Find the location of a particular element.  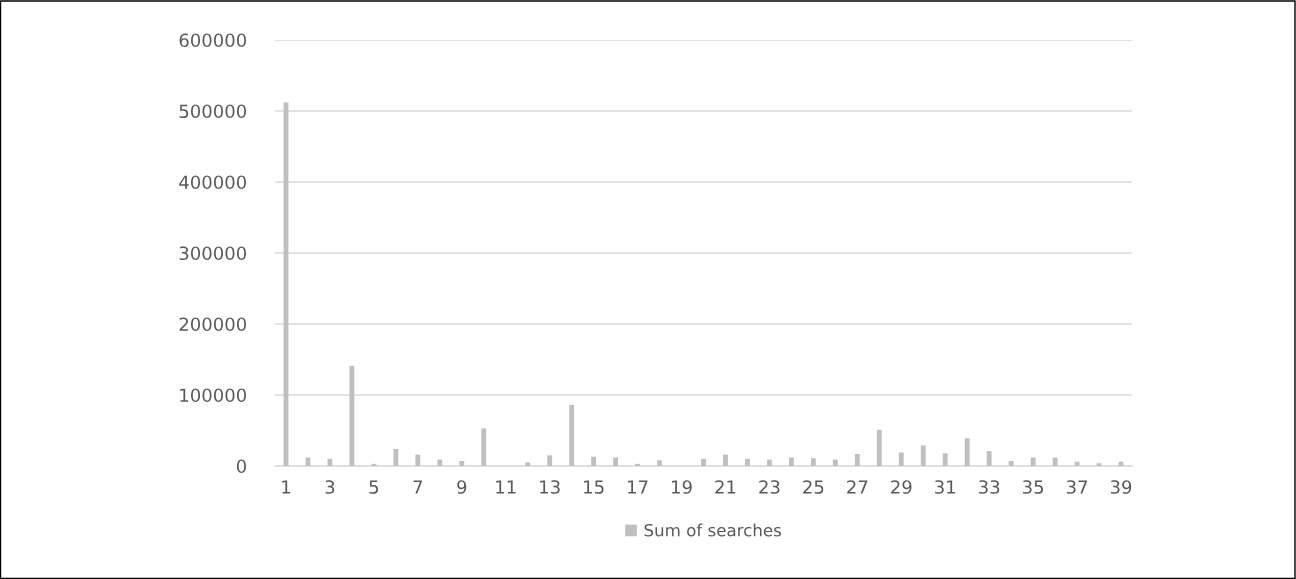

y-tick-label: 0 is located at coordinates (241, 466).